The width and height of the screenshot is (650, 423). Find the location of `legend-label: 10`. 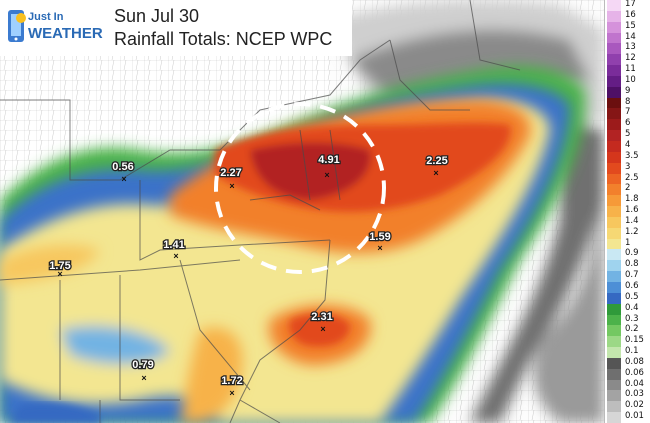

legend-label: 10 is located at coordinates (630, 79).